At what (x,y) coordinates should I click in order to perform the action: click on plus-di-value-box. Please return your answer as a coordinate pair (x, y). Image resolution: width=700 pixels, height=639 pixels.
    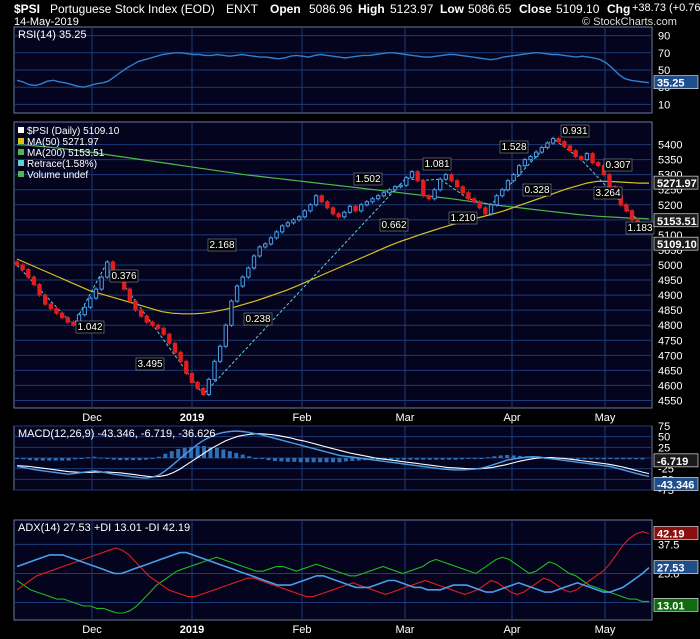
    Looking at the image, I should click on (676, 605).